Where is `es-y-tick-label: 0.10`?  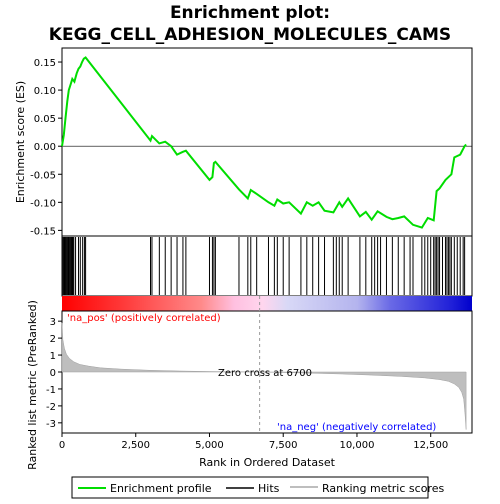 es-y-tick-label: 0.10 is located at coordinates (45, 91).